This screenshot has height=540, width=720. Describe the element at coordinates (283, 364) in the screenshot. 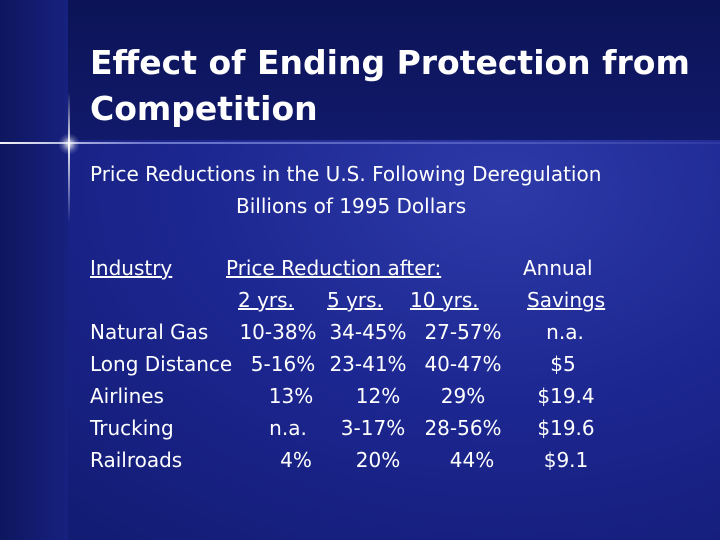

I see `row-2yrs: 5-16%` at that location.